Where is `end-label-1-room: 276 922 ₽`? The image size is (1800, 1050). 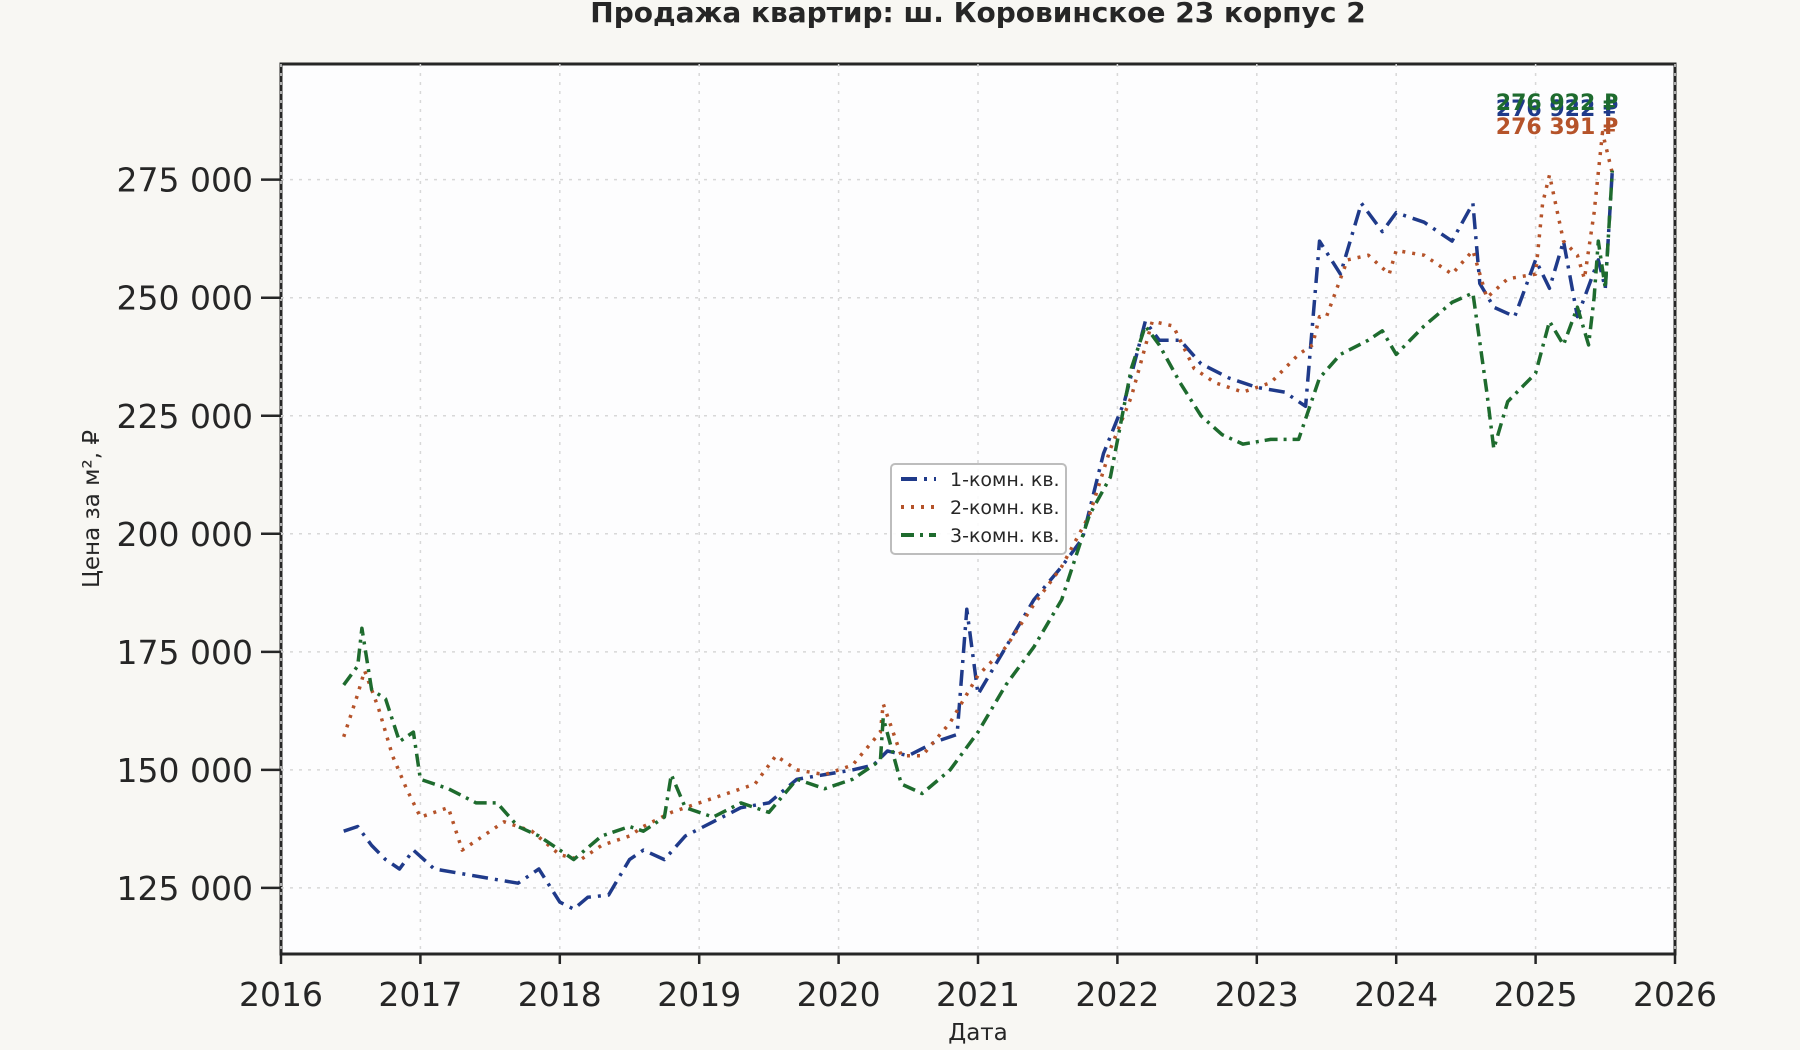 end-label-1-room: 276 922 ₽ is located at coordinates (1557, 109).